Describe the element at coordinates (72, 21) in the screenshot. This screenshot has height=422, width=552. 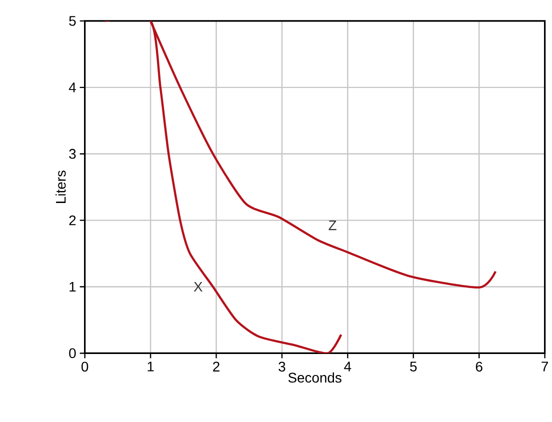
I see `y-tick-label: 5` at that location.